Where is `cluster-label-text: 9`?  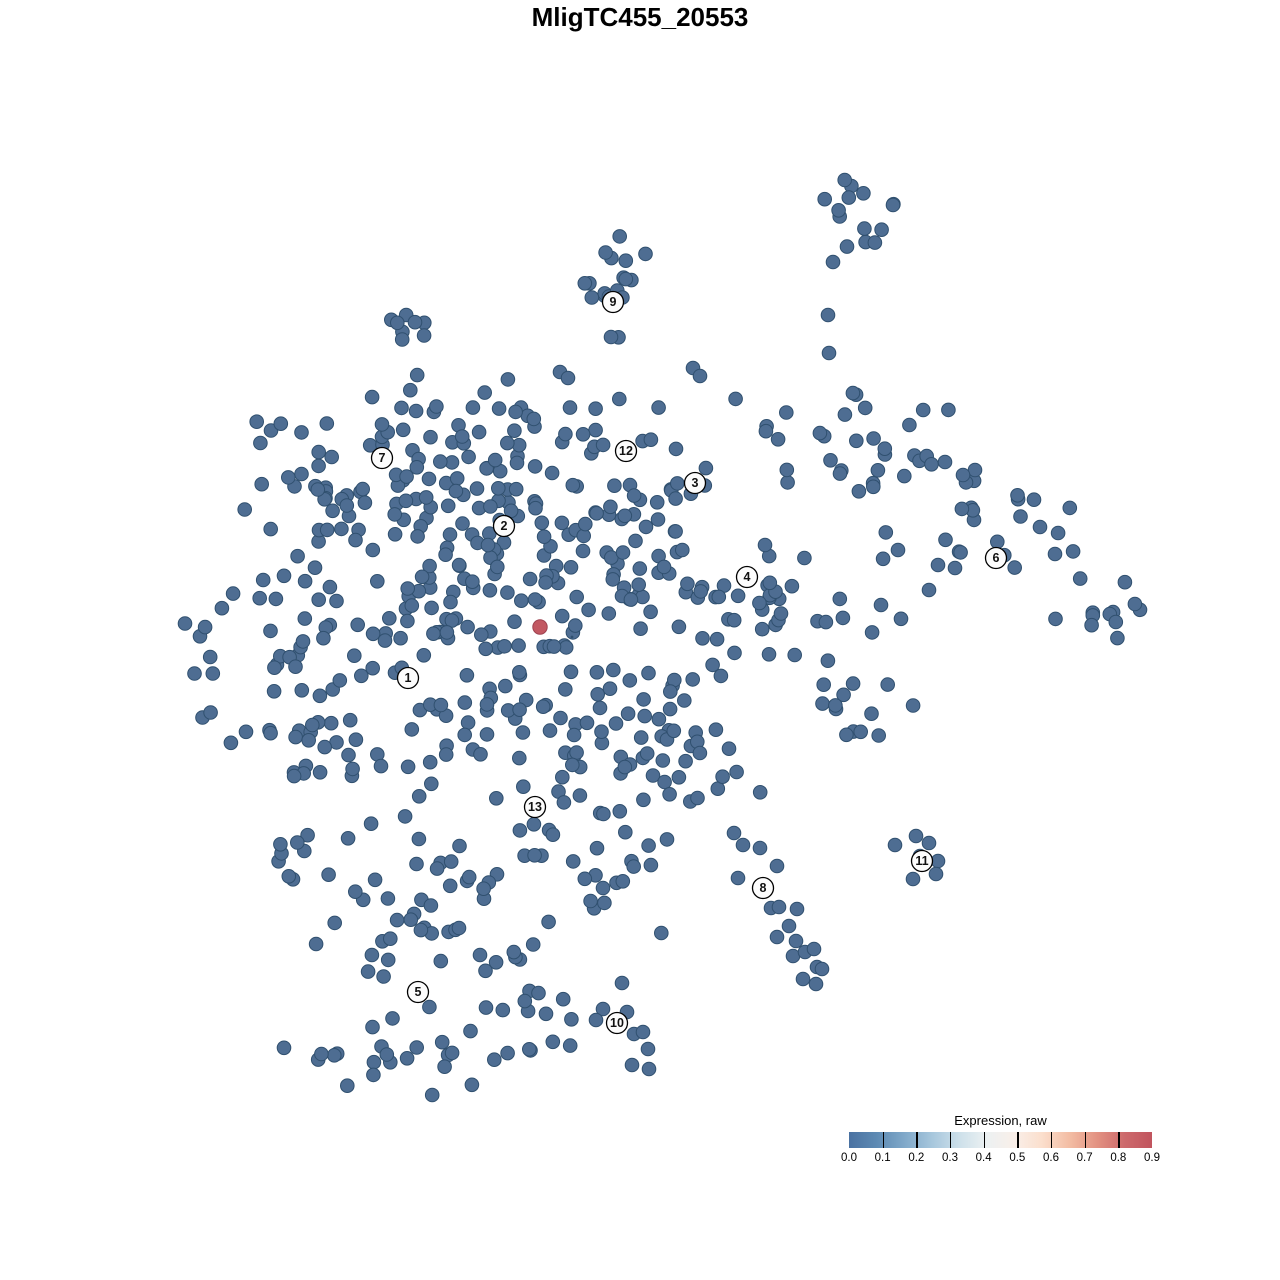
cluster-label-text: 9 is located at coordinates (613, 302).